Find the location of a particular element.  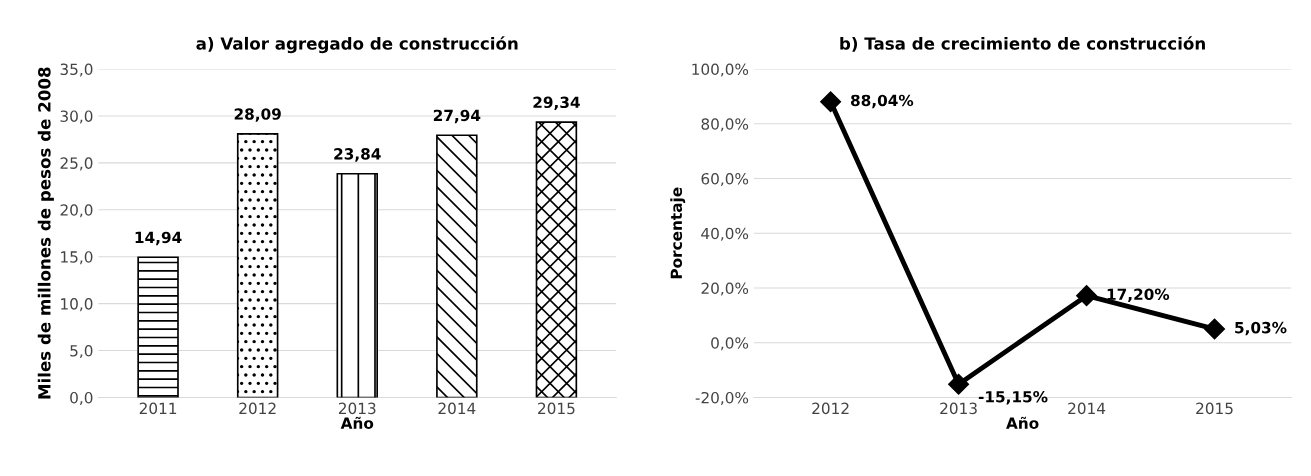

y-axis-title: Porcentaje is located at coordinates (678, 233).